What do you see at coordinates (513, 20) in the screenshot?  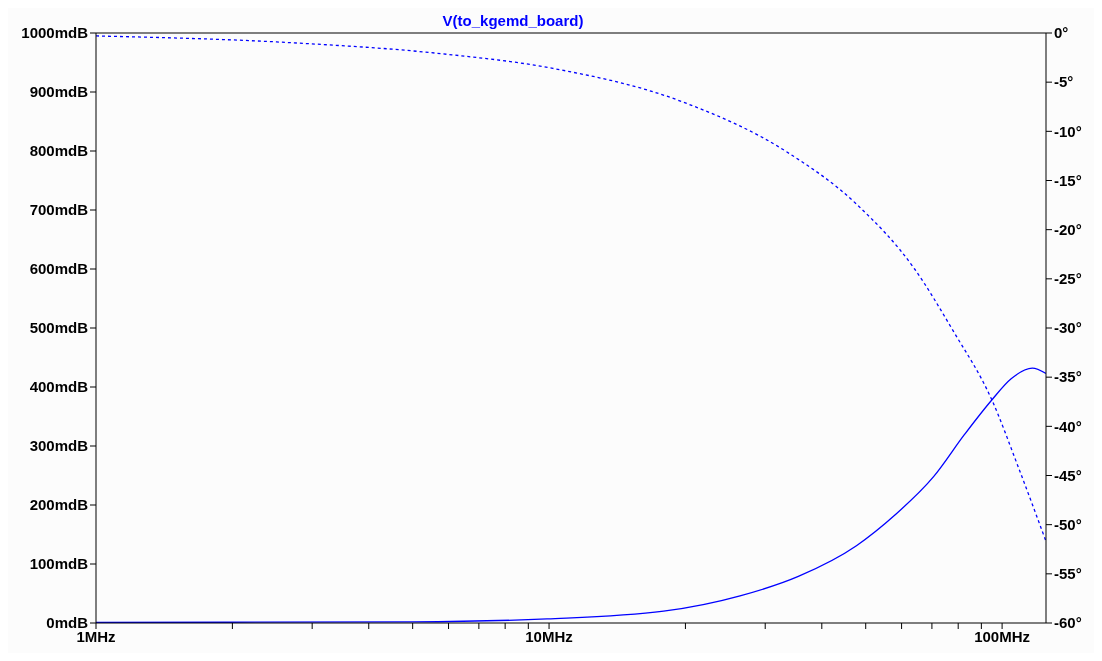 I see `chart-title: V(to_kgemd_board)` at bounding box center [513, 20].